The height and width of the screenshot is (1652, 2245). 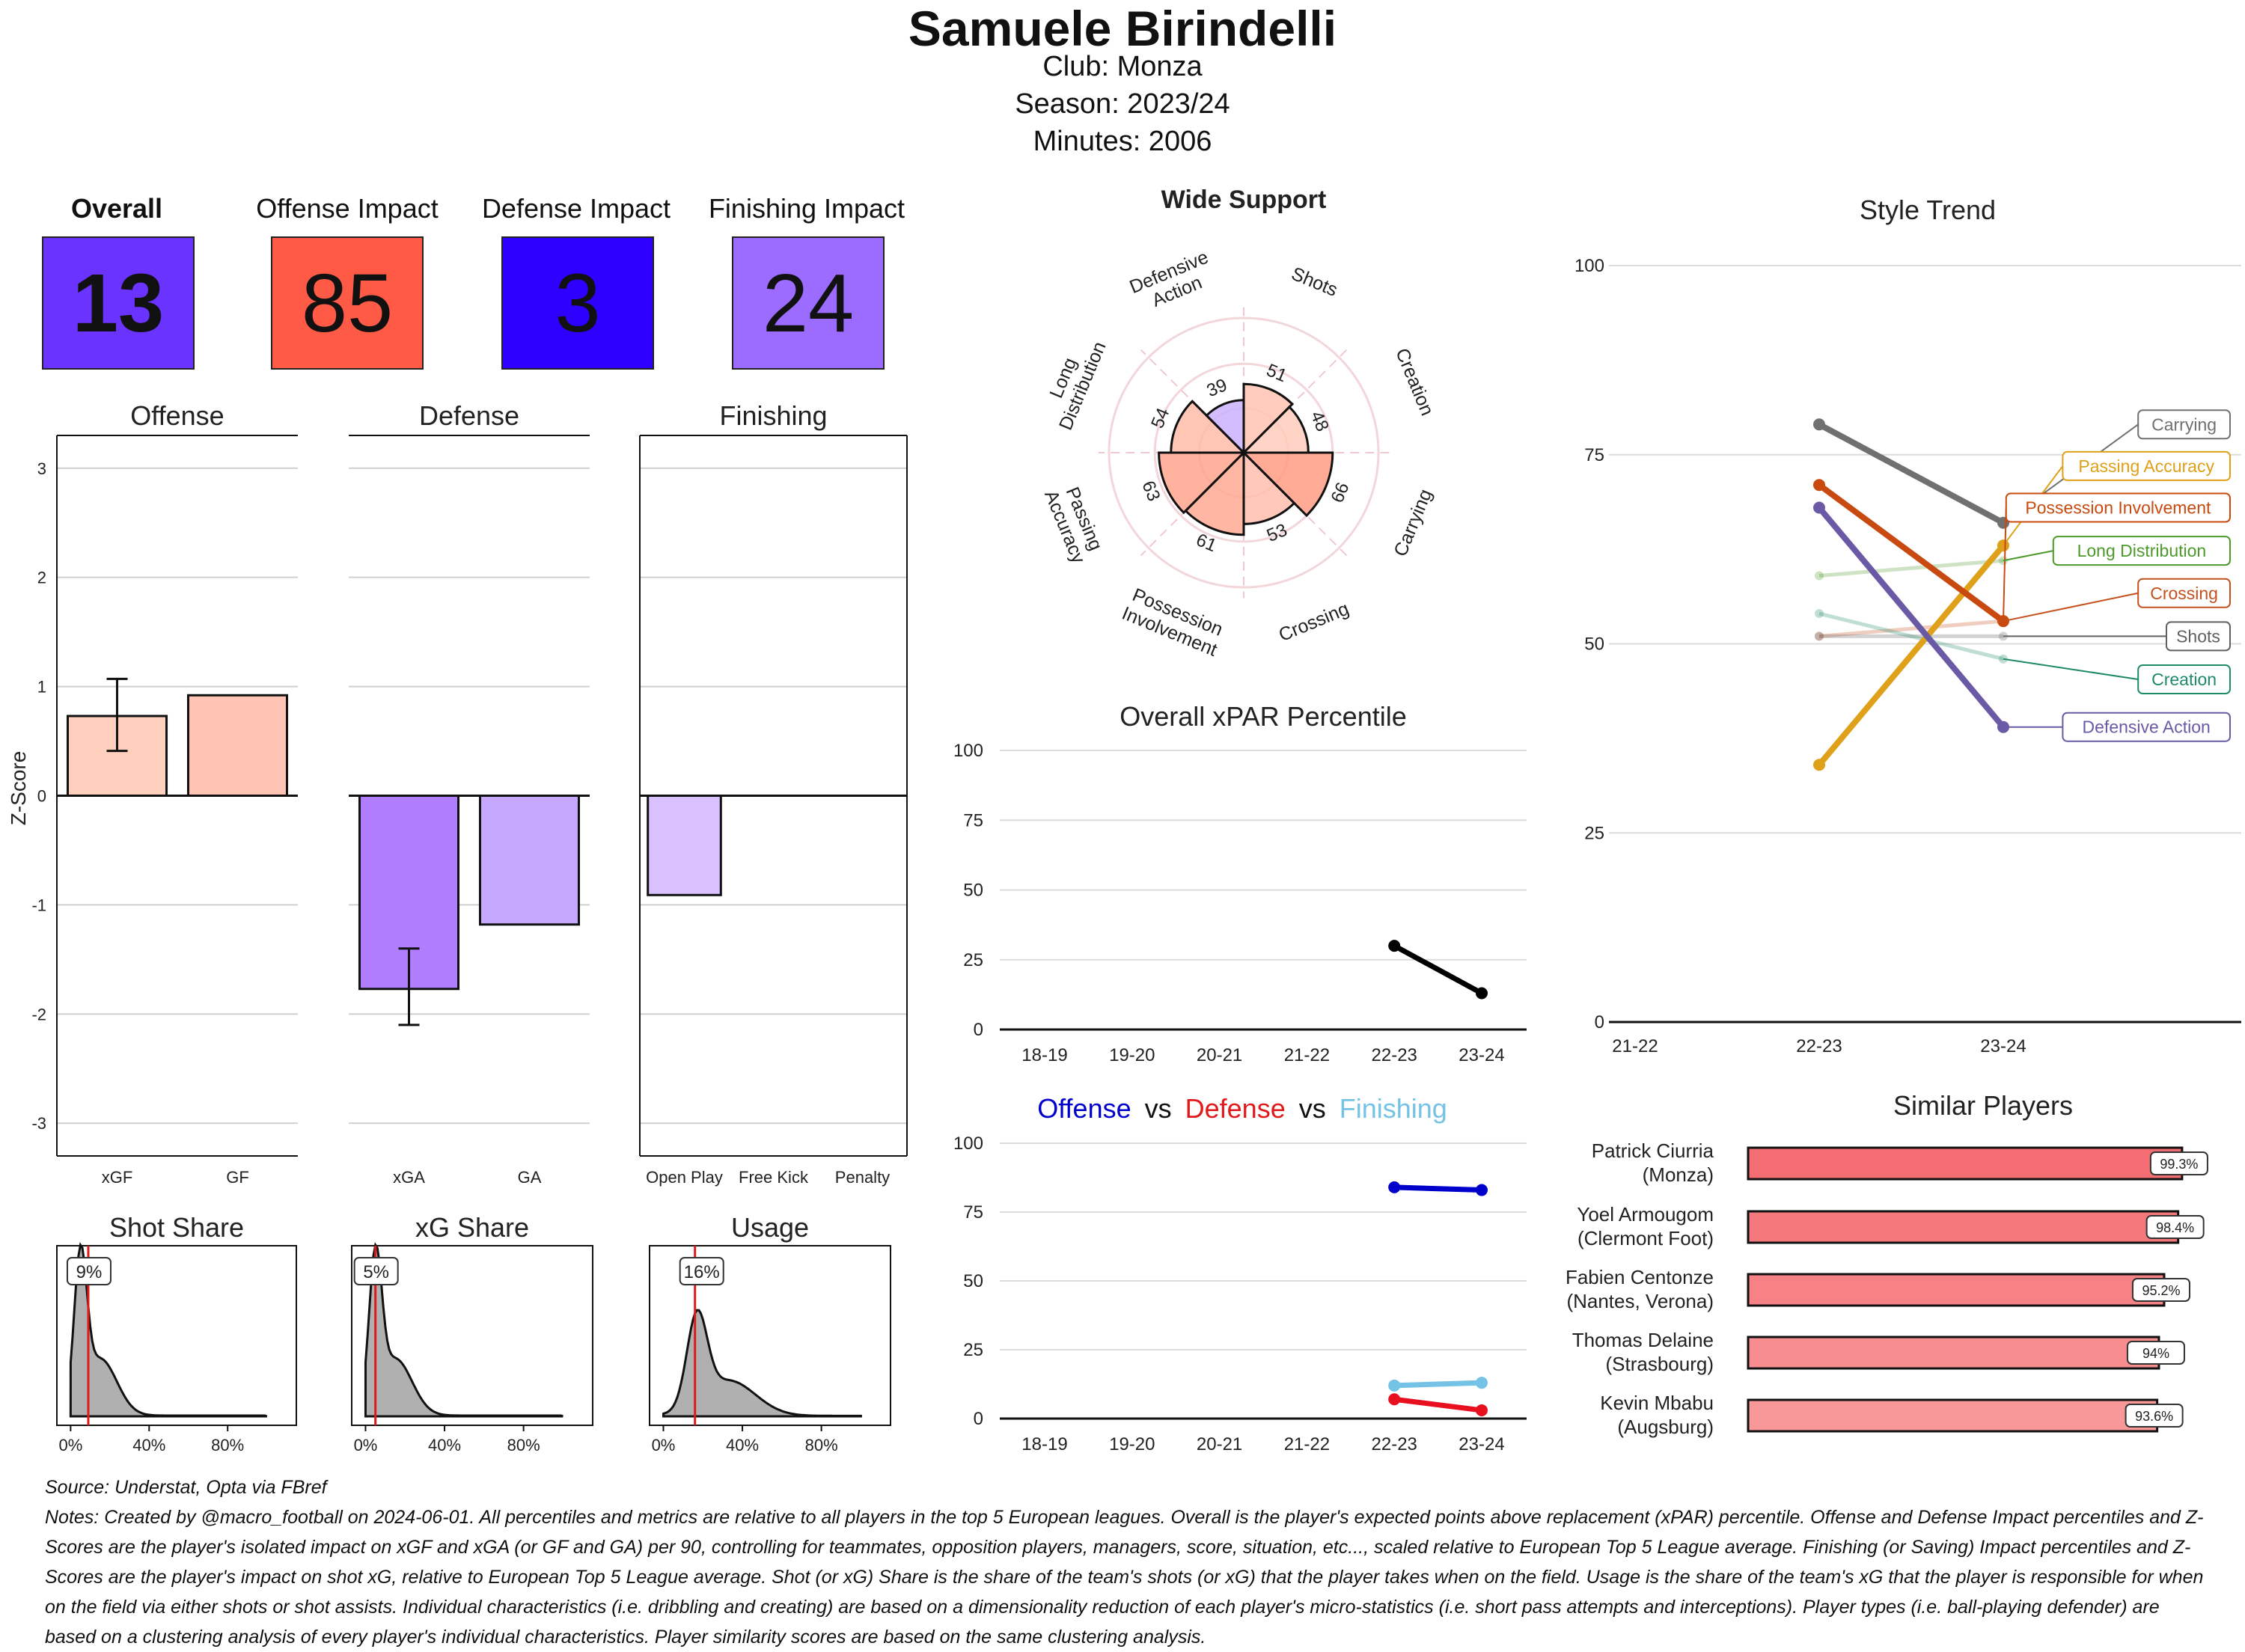 What do you see at coordinates (1242, 1108) in the screenshot?
I see `ovdvf-title: Offense vs Defense vs Finishing` at bounding box center [1242, 1108].